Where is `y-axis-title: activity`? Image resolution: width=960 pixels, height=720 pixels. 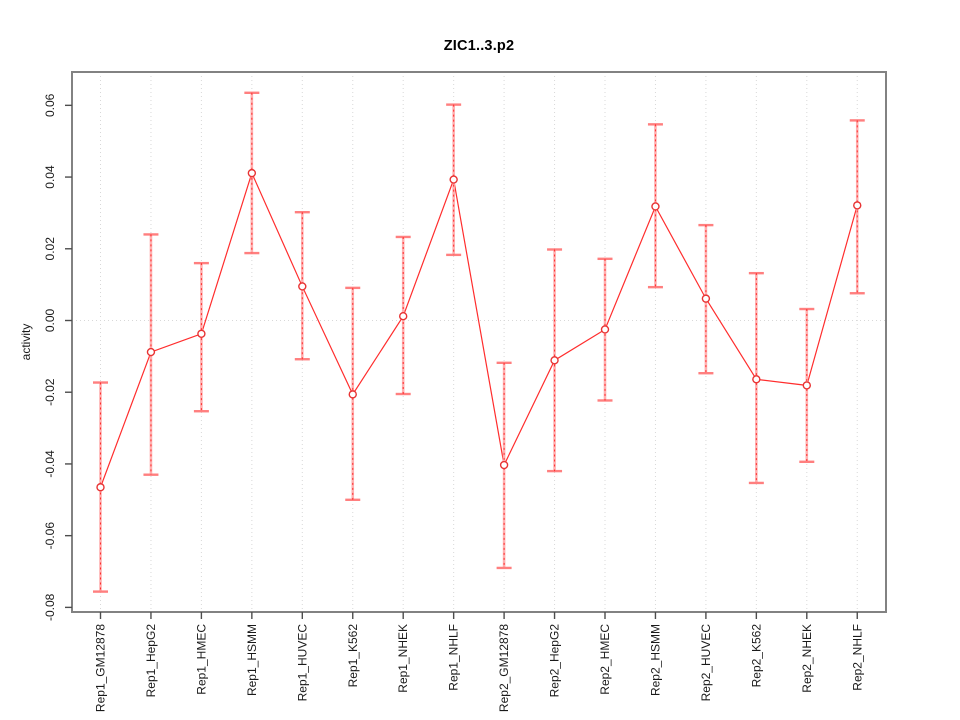
y-axis-title: activity is located at coordinates (26, 342).